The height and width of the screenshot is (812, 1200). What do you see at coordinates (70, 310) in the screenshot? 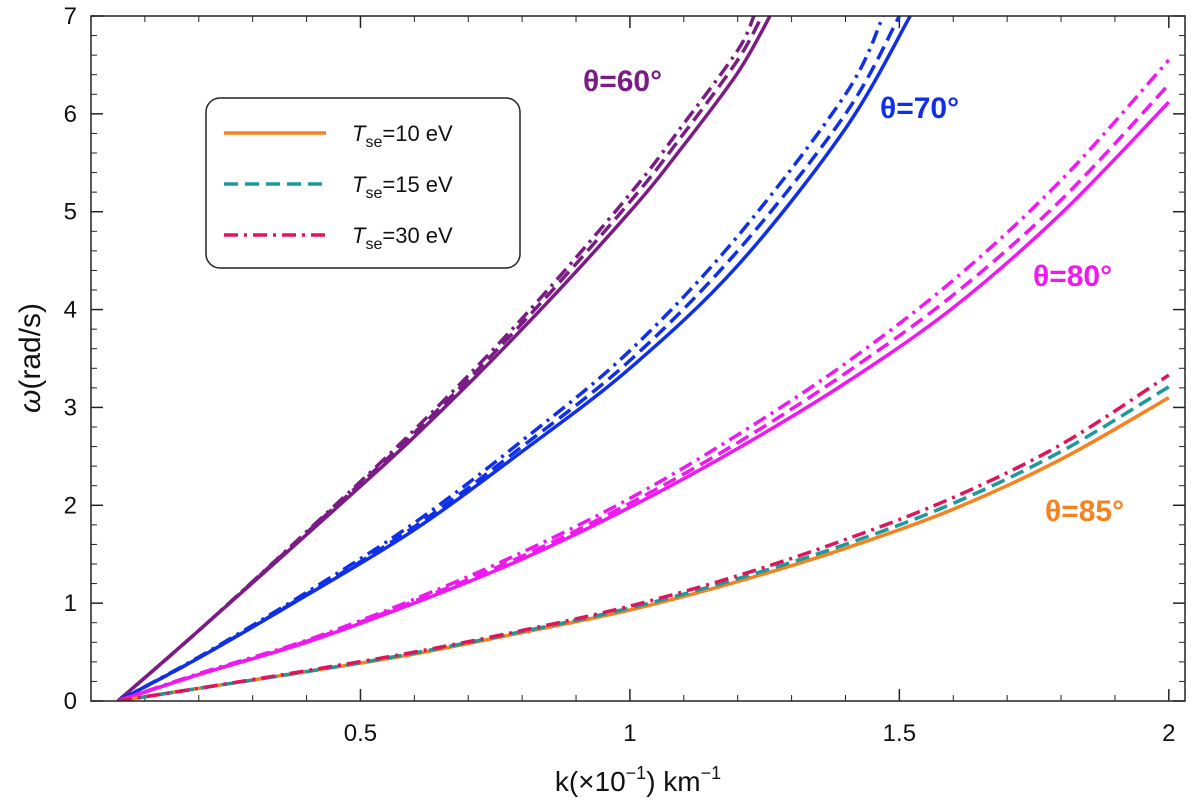
I see `y-tick-label: 4` at bounding box center [70, 310].